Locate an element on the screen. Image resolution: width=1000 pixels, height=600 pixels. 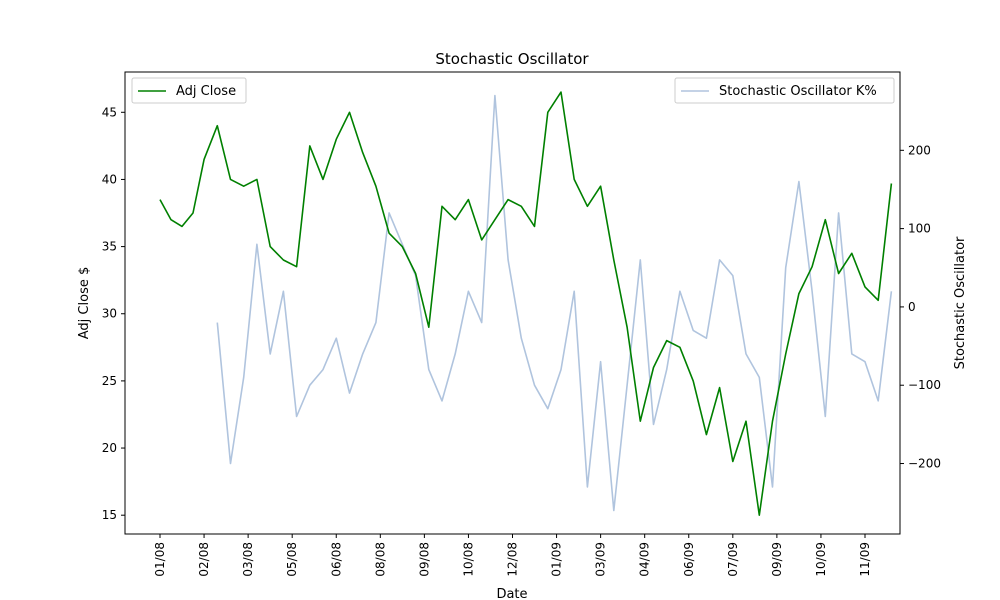
x-tick-label: 08/08 is located at coordinates (380, 559).